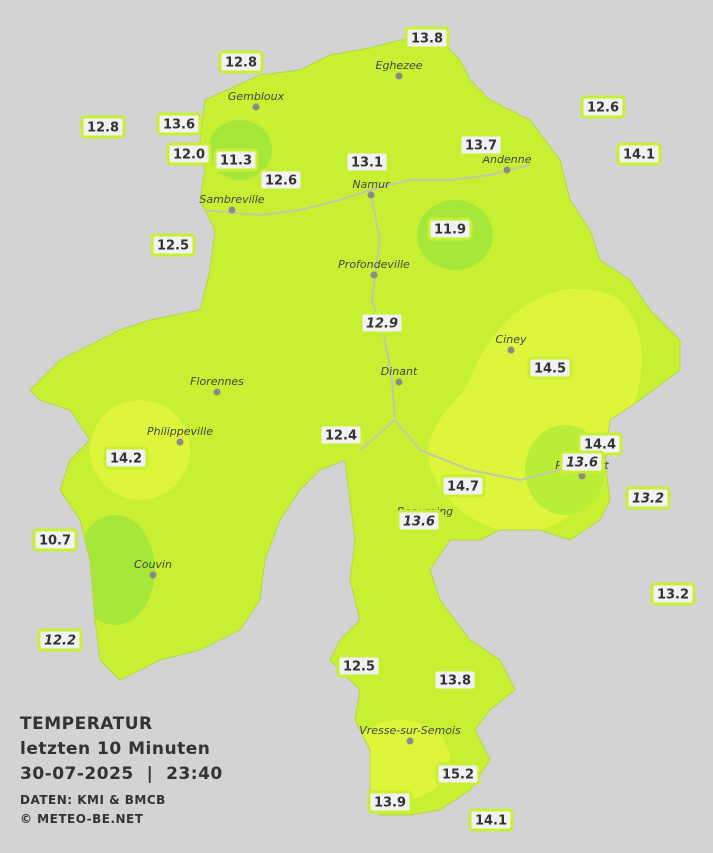 This screenshot has width=713, height=853. I want to click on station-value: 14.2, so click(126, 459).